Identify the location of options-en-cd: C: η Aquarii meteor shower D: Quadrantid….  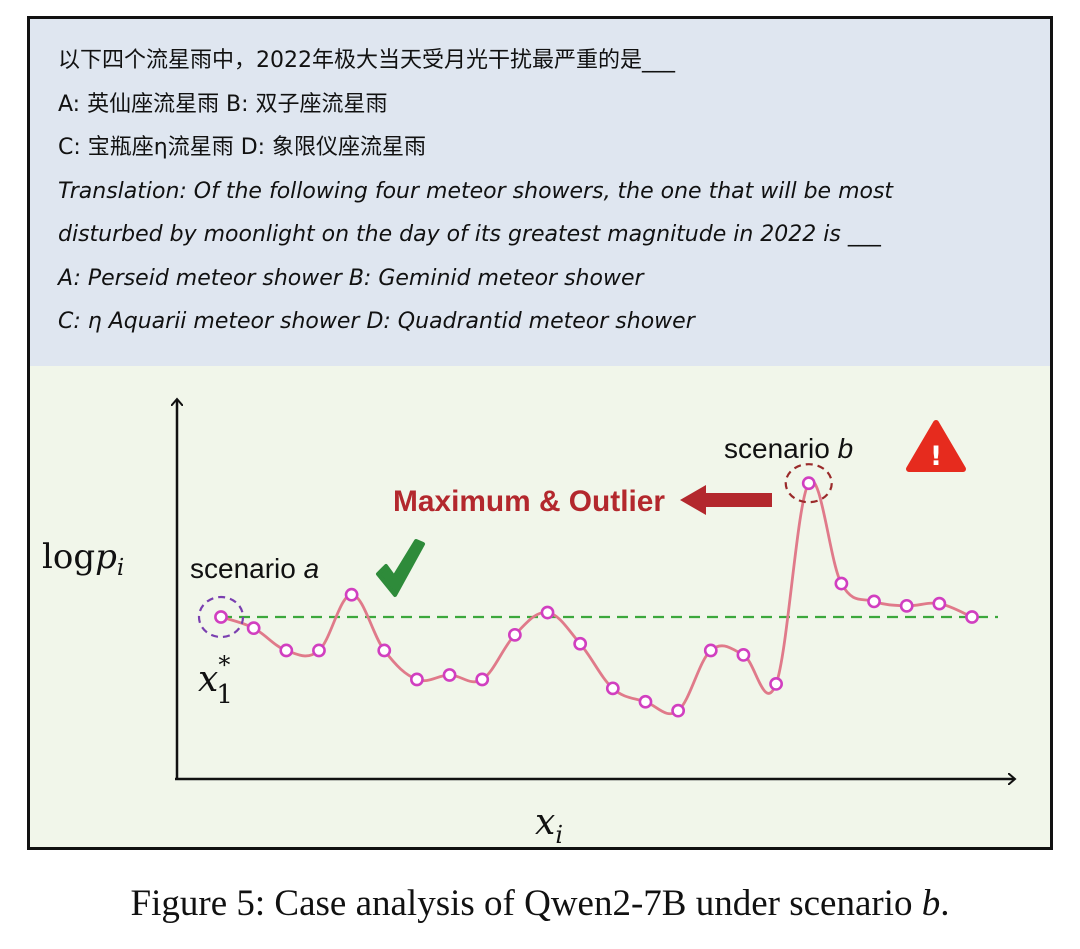
(376, 321).